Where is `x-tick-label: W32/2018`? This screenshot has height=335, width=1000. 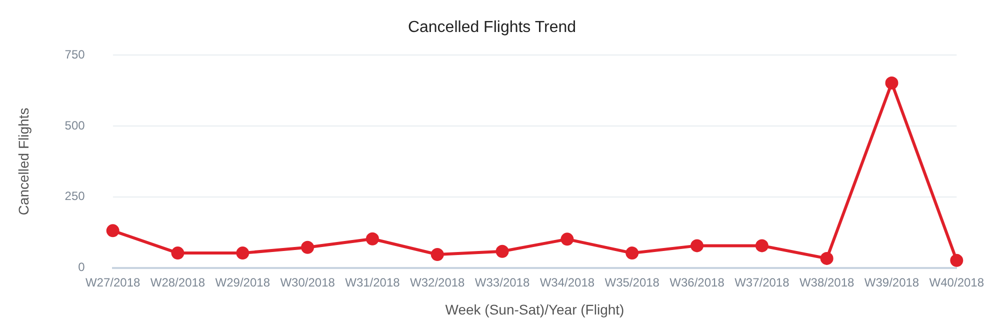
x-tick-label: W32/2018 is located at coordinates (438, 282).